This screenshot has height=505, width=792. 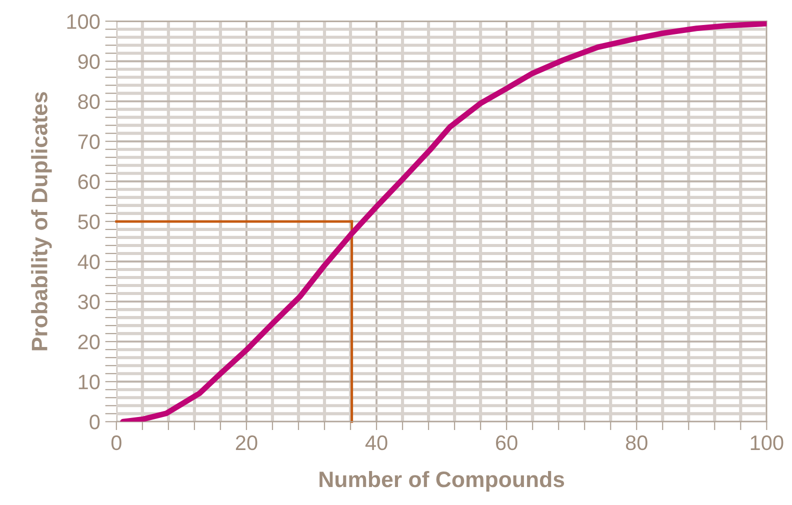 What do you see at coordinates (376, 442) in the screenshot?
I see `x-tick-label: 40` at bounding box center [376, 442].